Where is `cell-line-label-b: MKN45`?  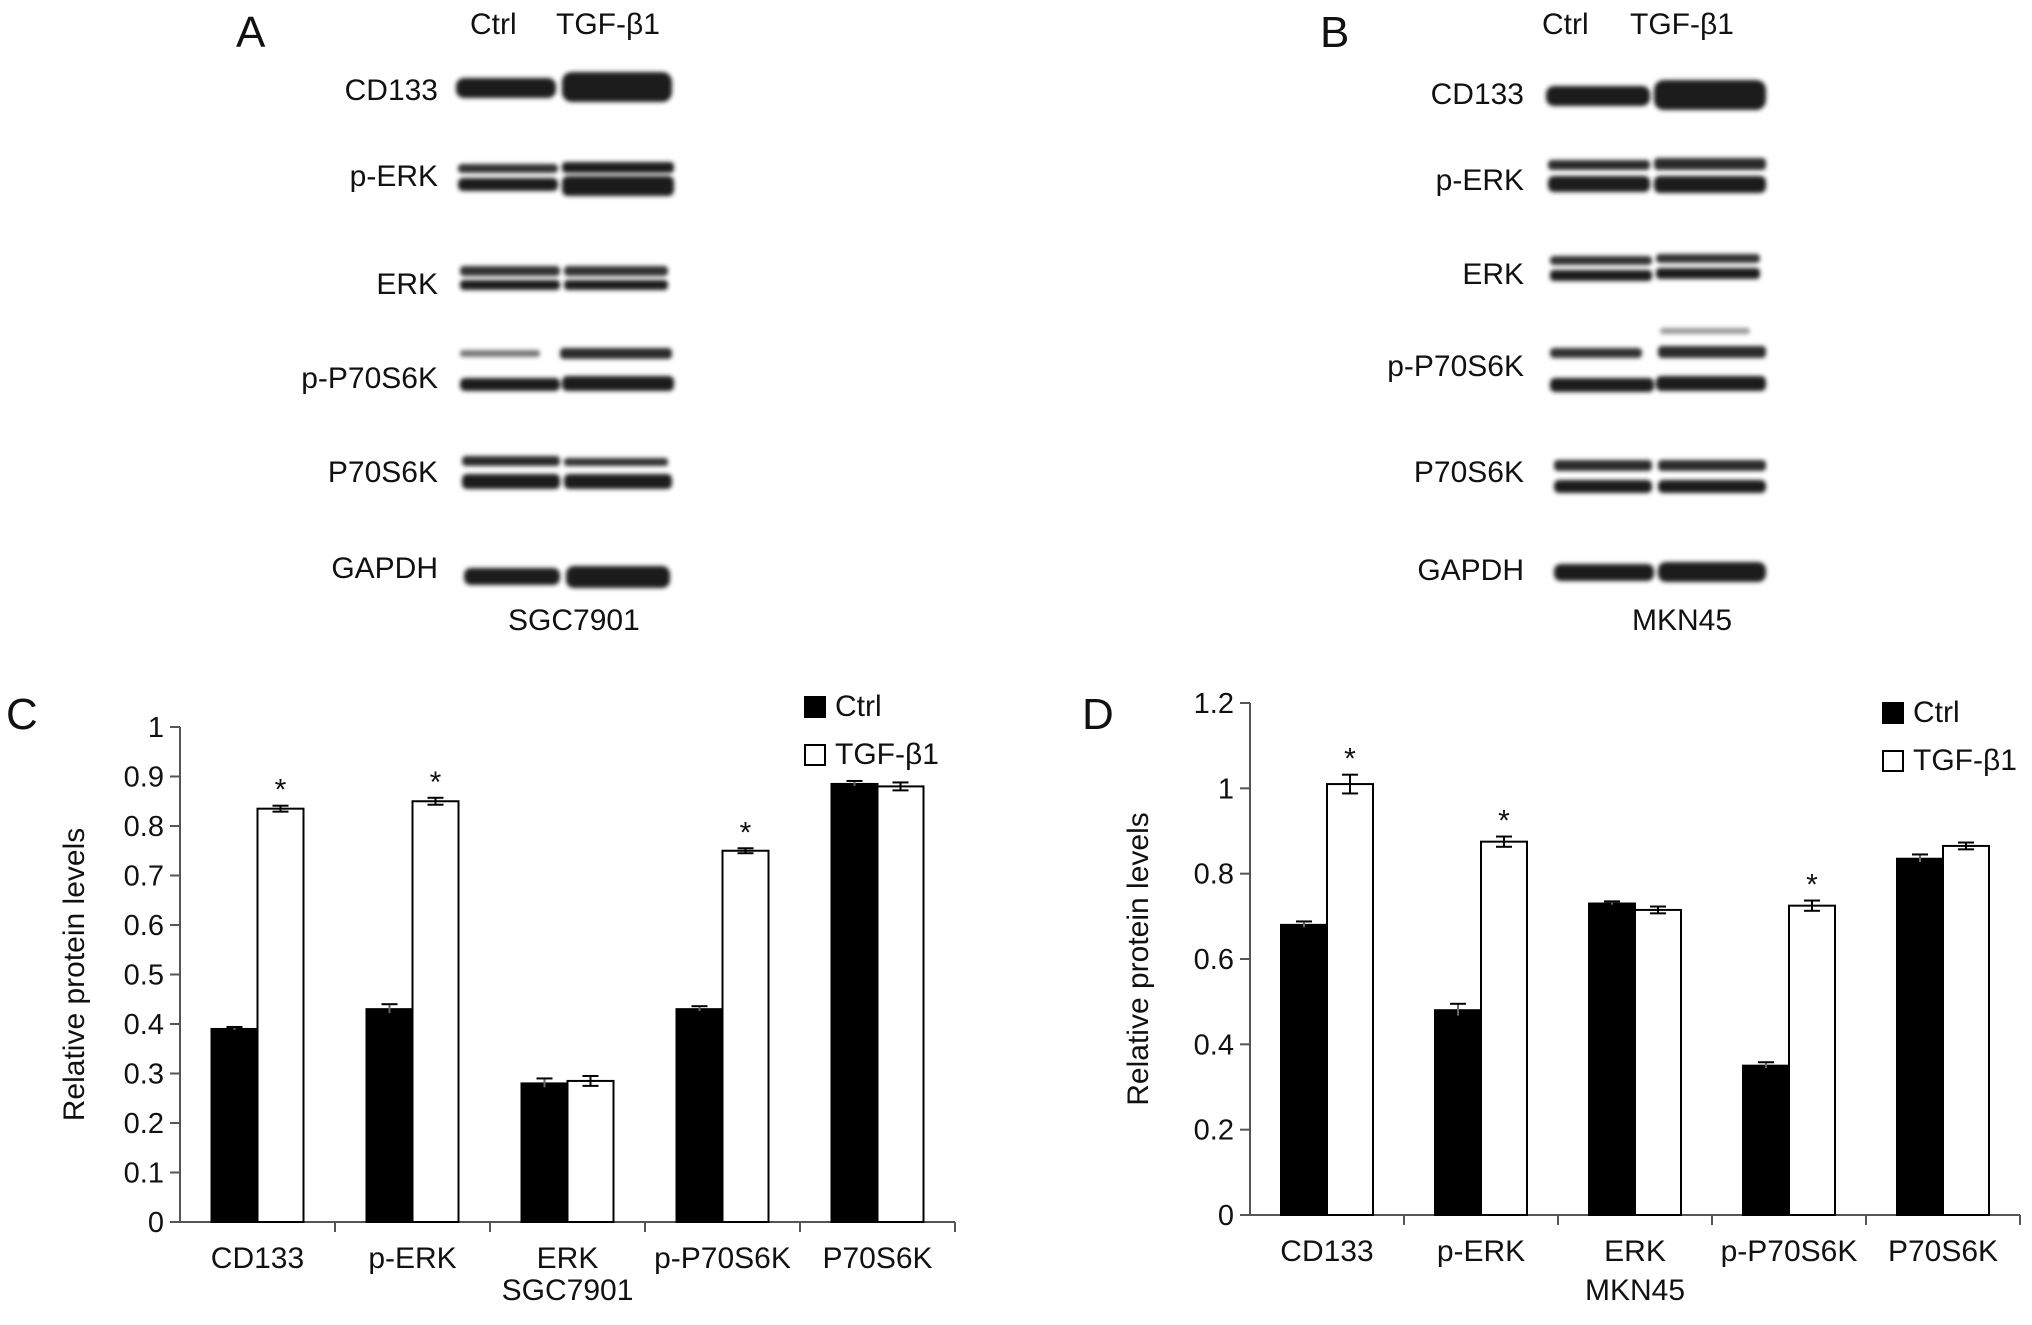
cell-line-label-b: MKN45 is located at coordinates (1682, 620).